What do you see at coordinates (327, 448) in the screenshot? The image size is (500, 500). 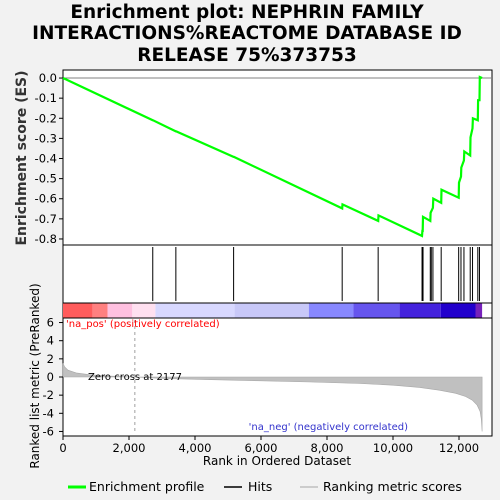 I see `x-tick-label: 8,000` at bounding box center [327, 448].